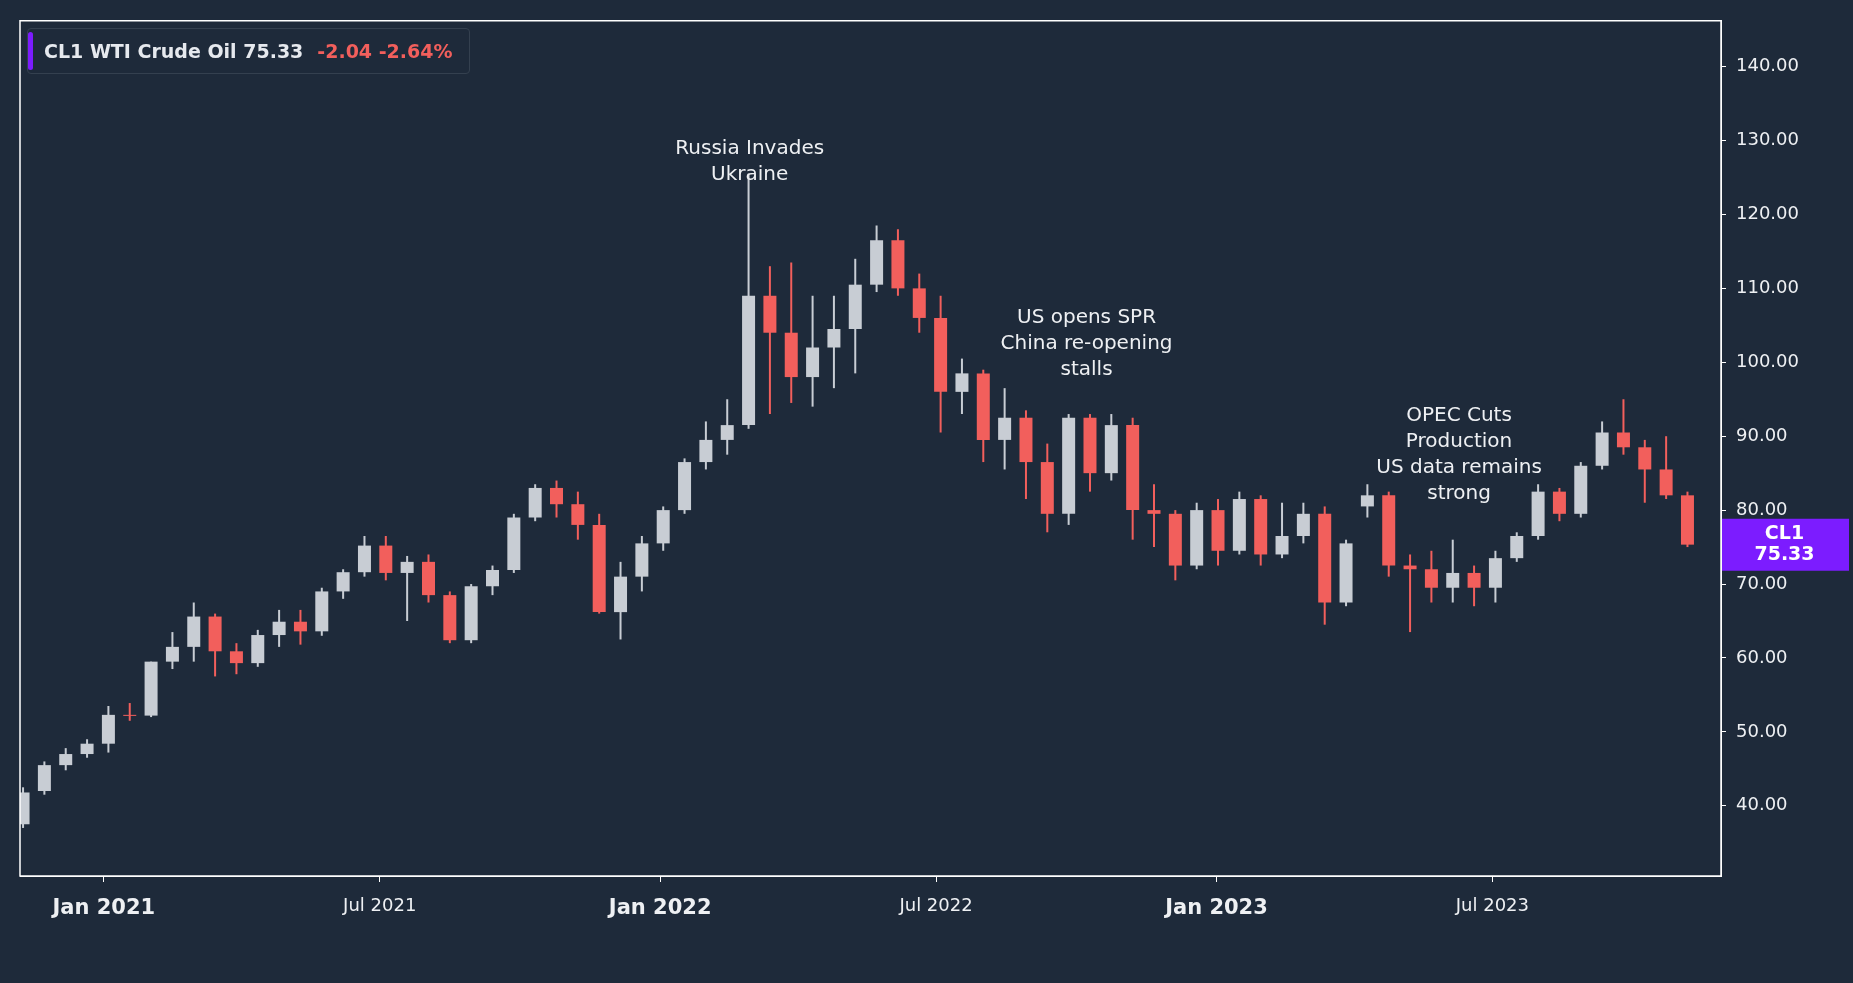 The image size is (1853, 983). Describe the element at coordinates (659, 907) in the screenshot. I see `x-tick-label: Jan 2022` at that location.